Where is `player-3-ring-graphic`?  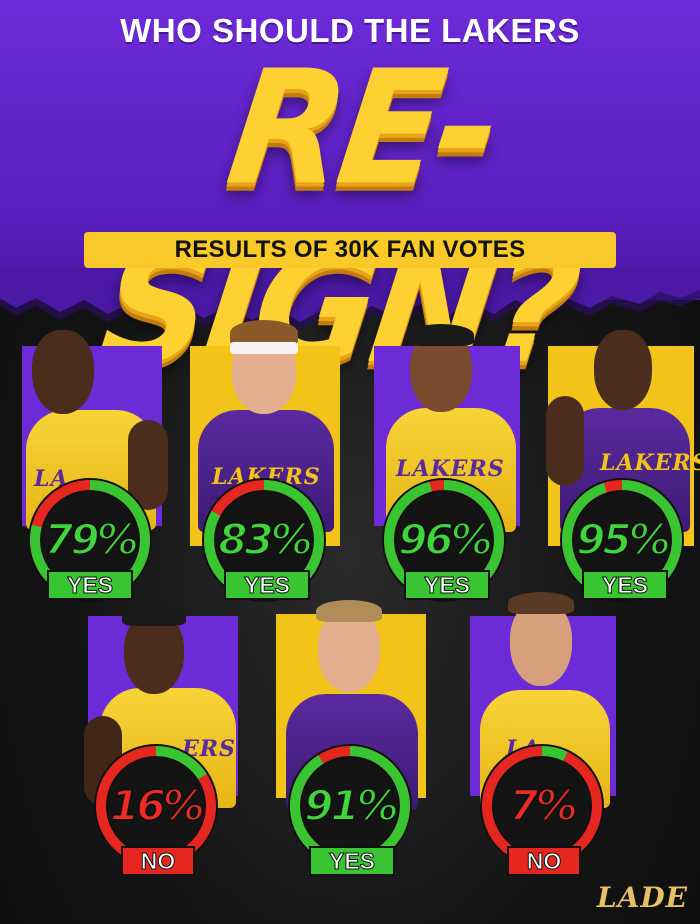 player-3-ring-graphic is located at coordinates (444, 540).